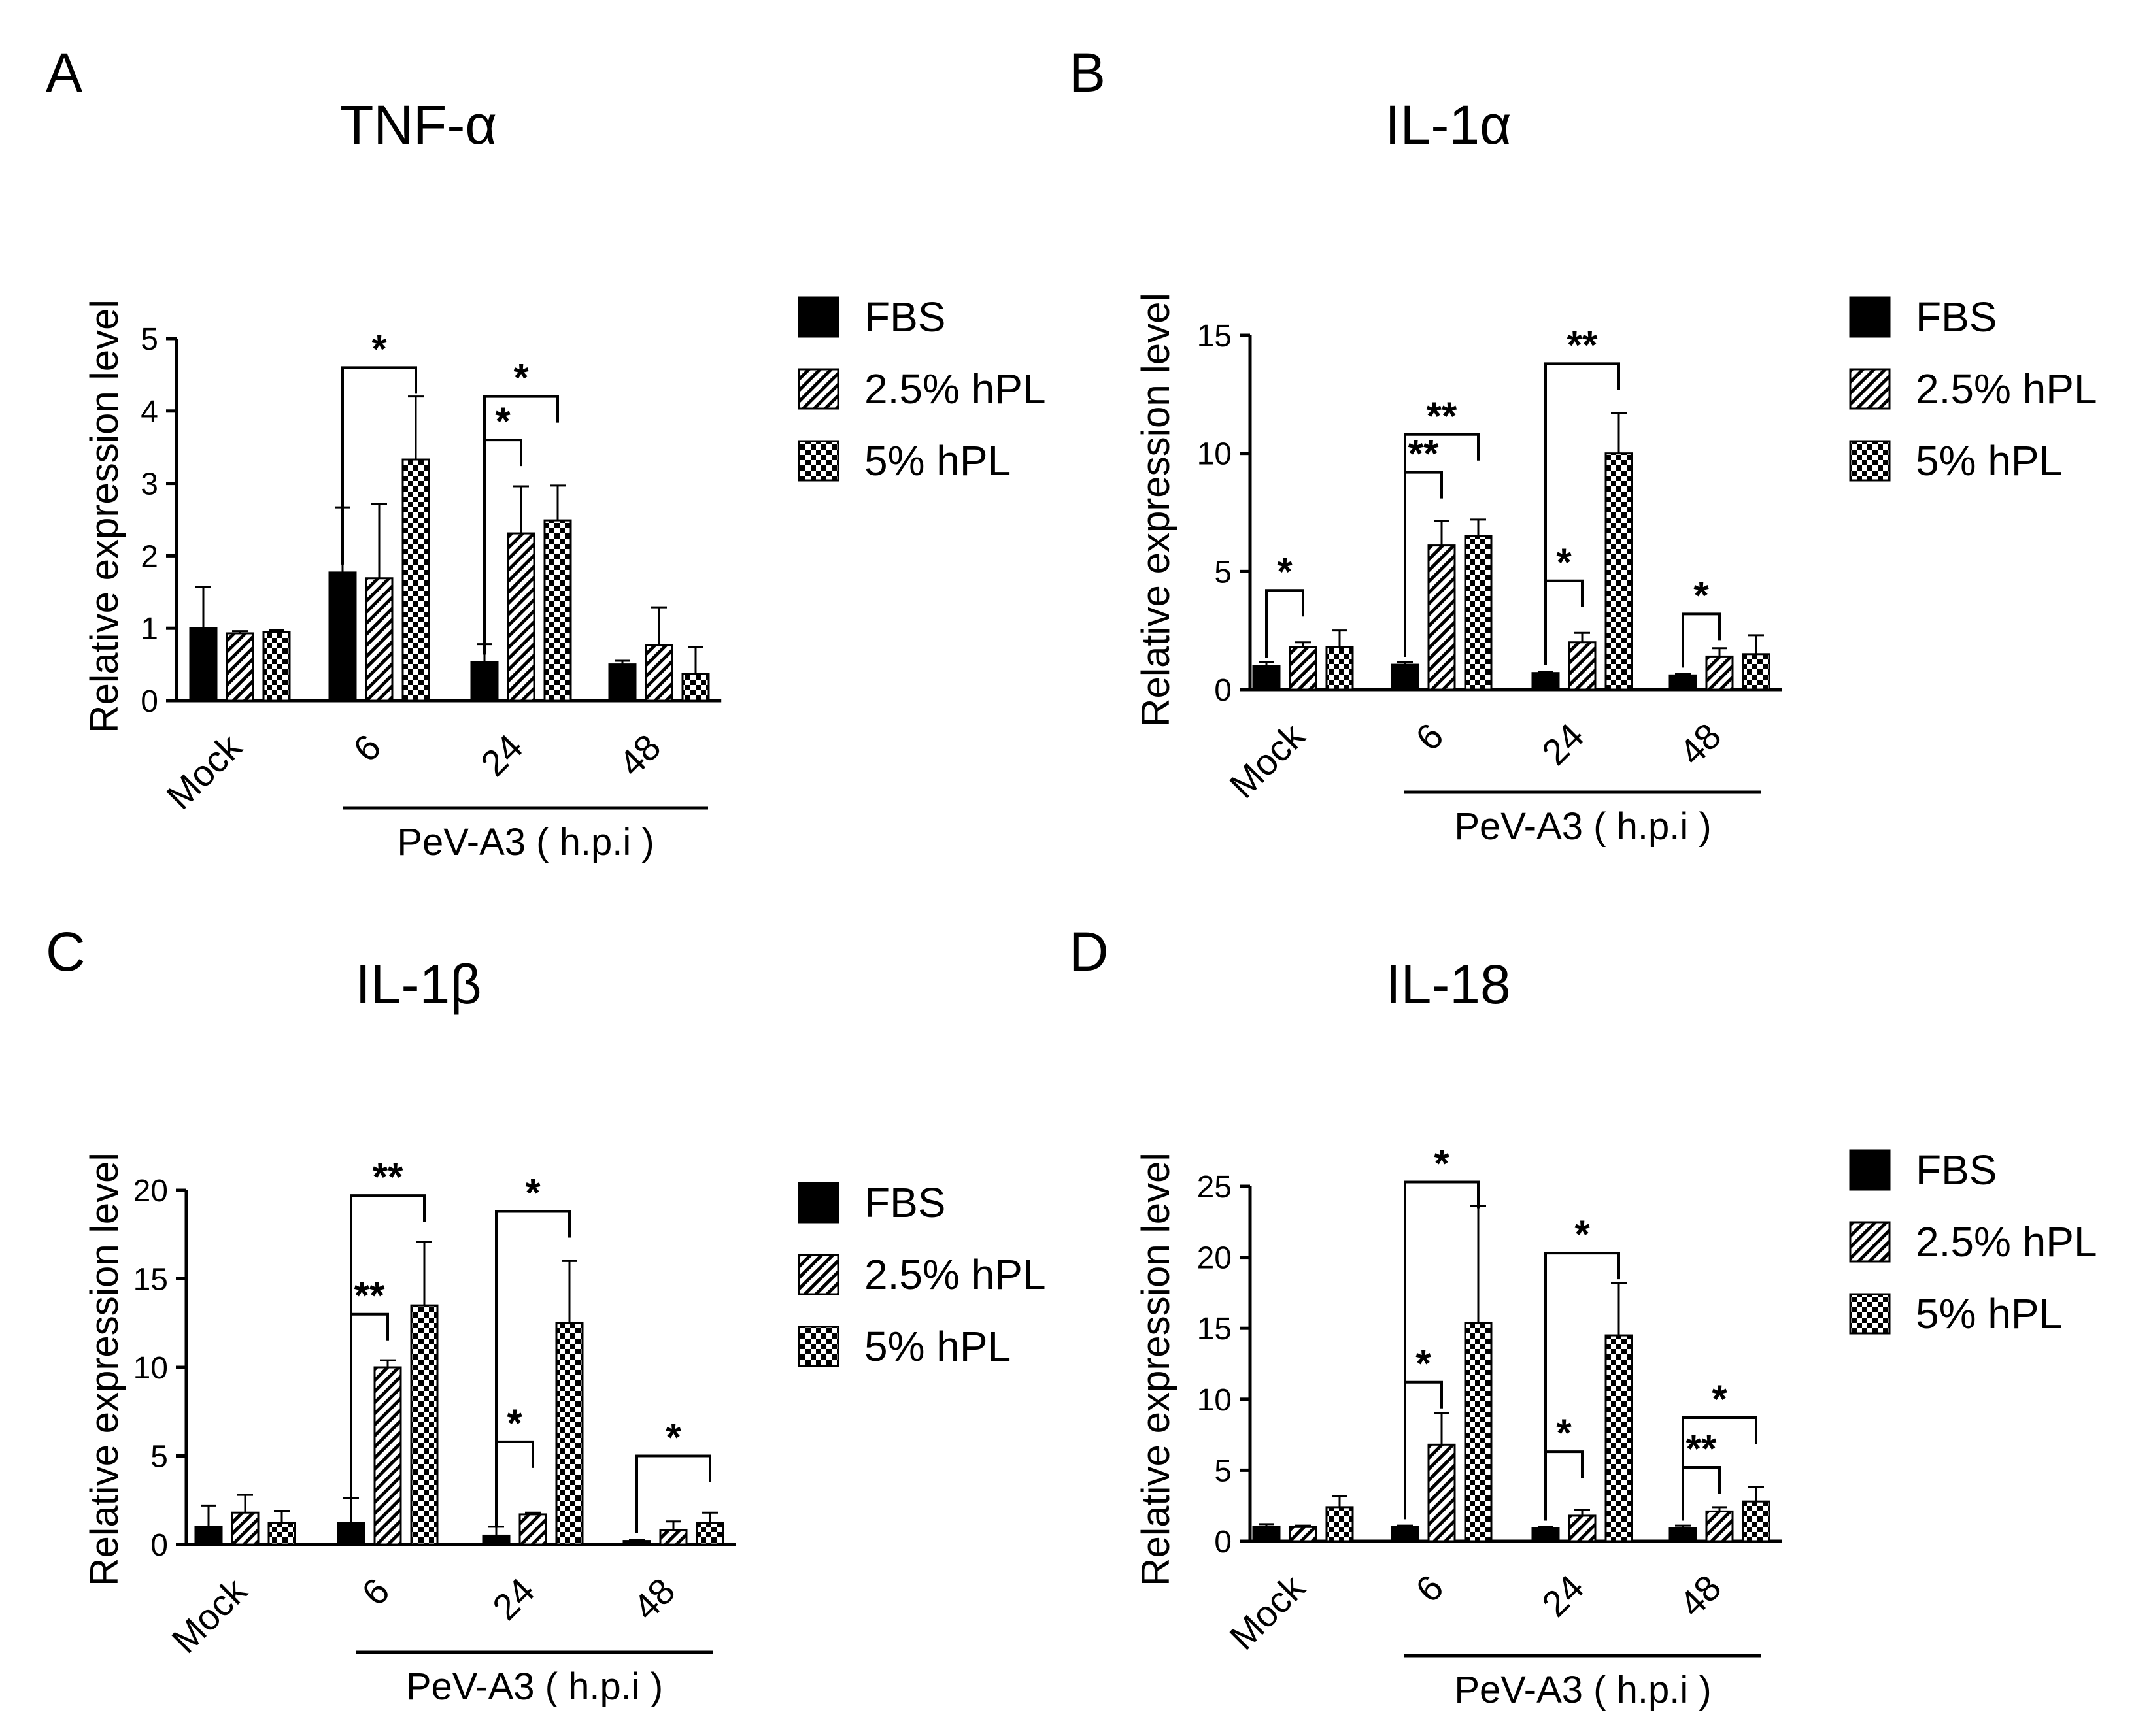 This screenshot has width=2151, height=1736. I want to click on chart-title: IL-1α, so click(1448, 125).